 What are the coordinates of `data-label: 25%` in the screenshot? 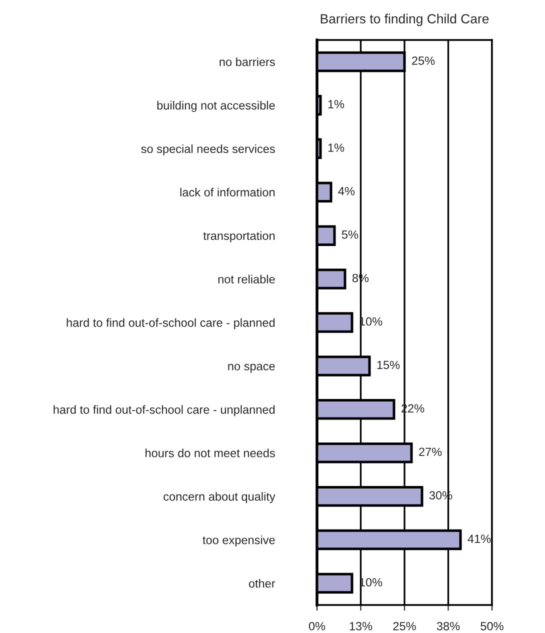 It's located at (423, 60).